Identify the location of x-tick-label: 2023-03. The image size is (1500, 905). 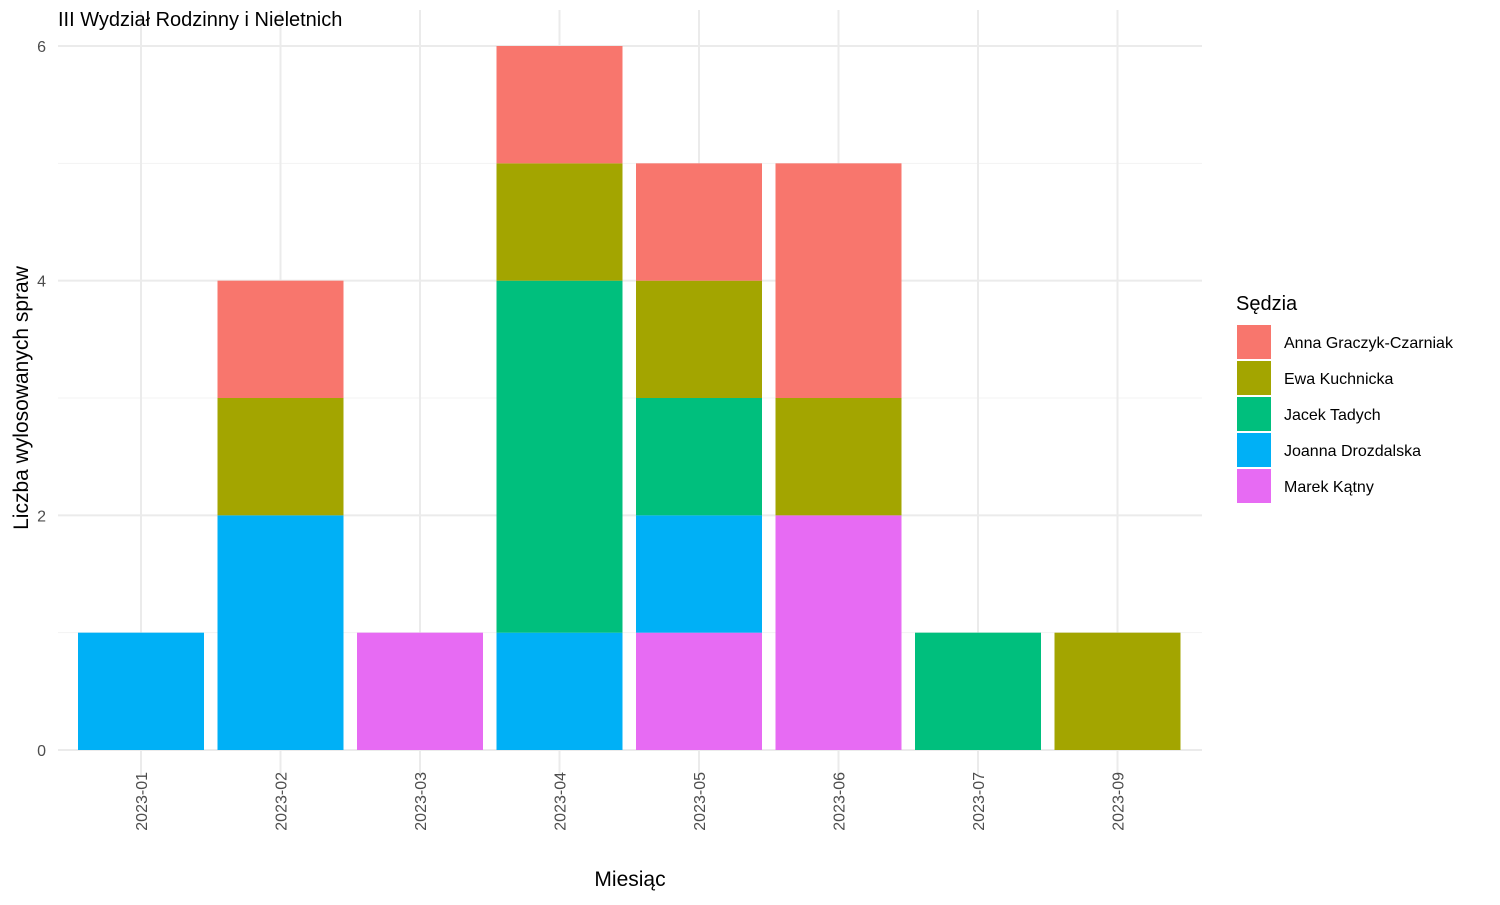
(421, 801).